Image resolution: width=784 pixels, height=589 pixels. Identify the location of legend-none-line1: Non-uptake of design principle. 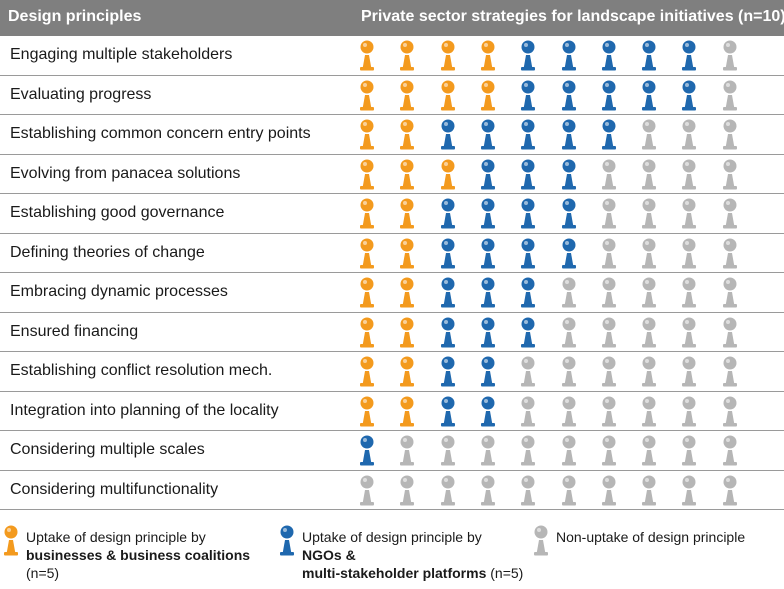
(651, 537).